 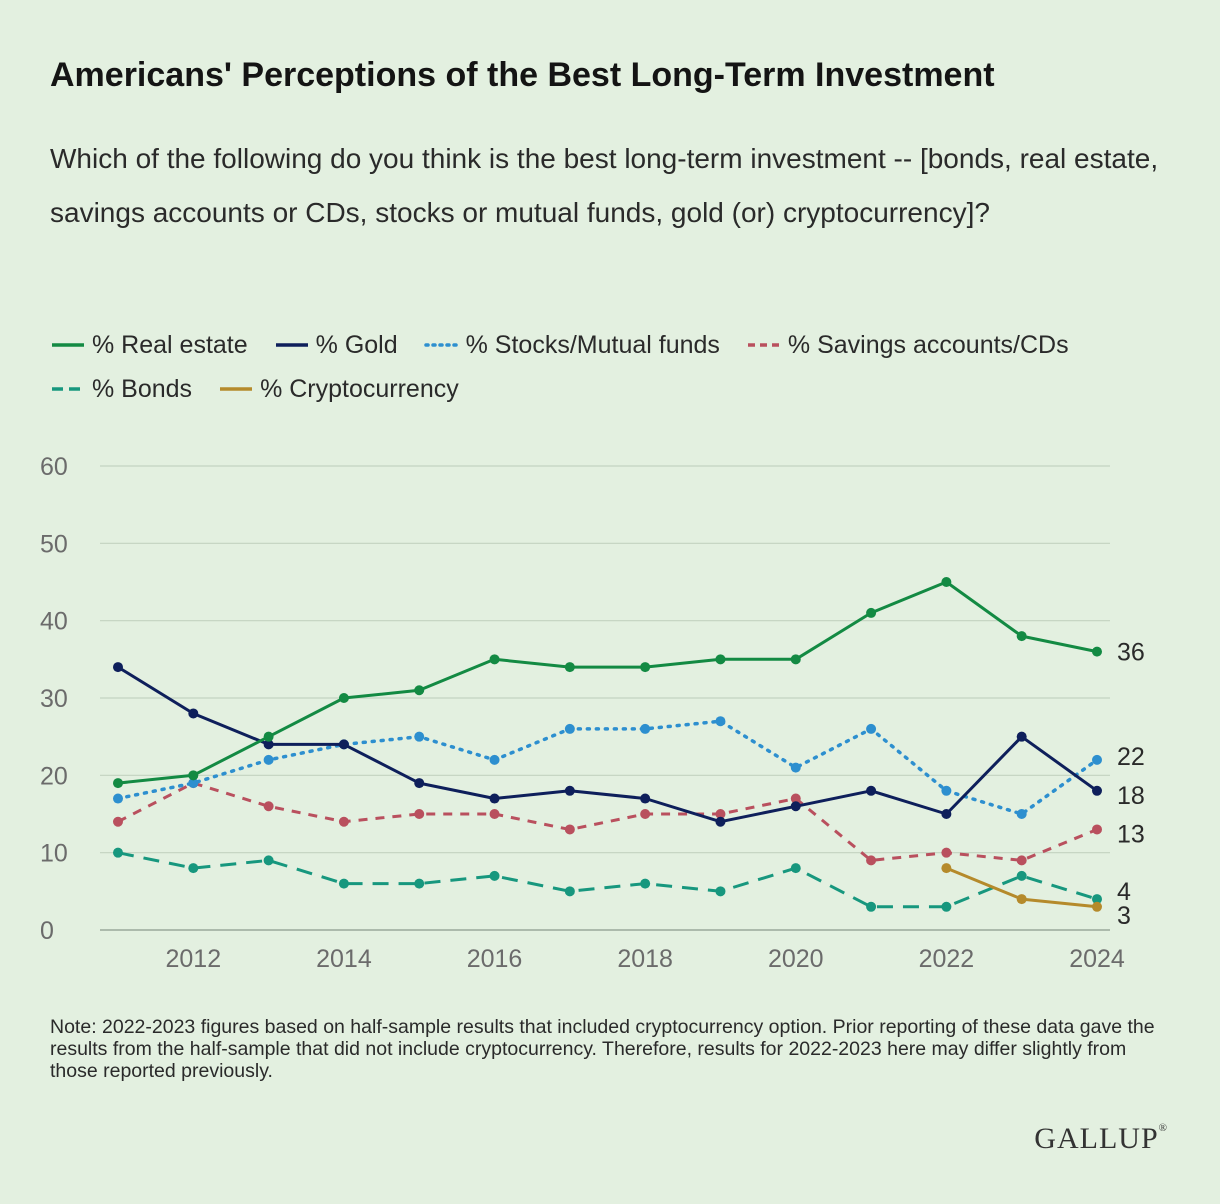 What do you see at coordinates (495, 959) in the screenshot?
I see `x-tick-label: 2016` at bounding box center [495, 959].